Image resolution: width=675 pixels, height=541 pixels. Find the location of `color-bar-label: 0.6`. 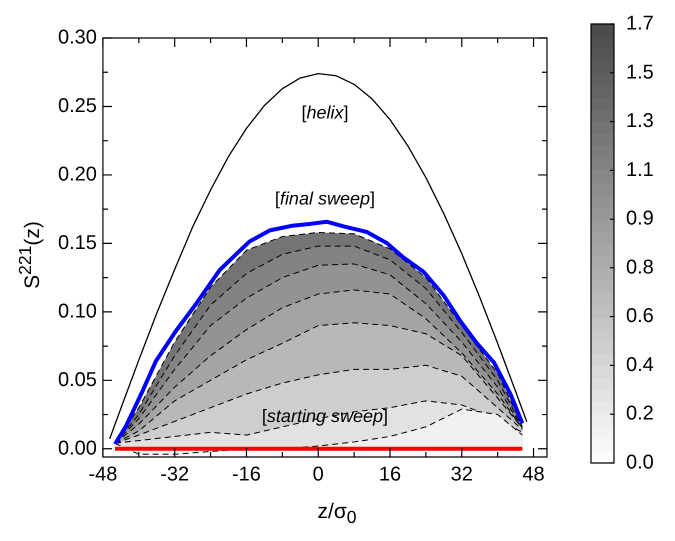

color-bar-label: 0.6 is located at coordinates (640, 316).